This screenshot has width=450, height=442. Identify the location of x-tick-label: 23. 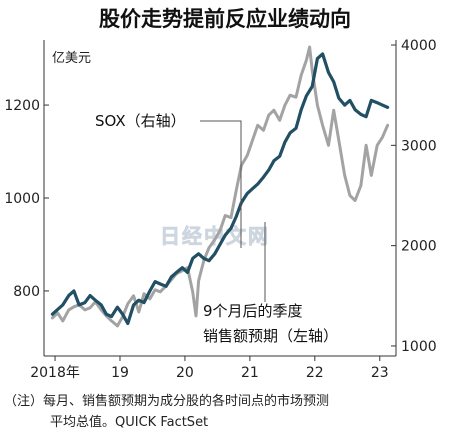
(380, 373).